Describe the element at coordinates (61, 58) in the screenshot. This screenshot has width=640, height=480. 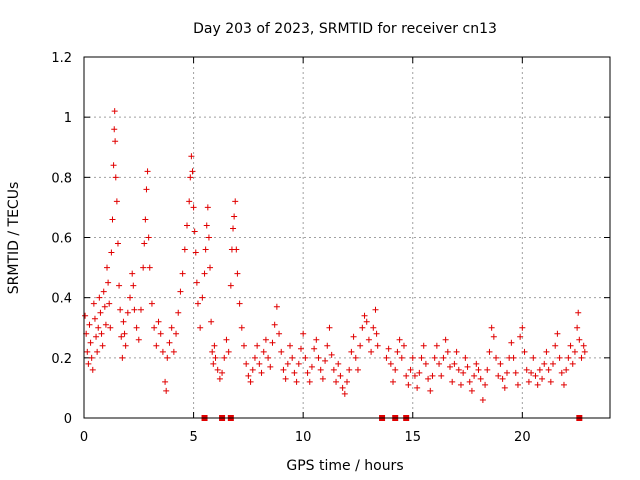
I see `y-tick-label: 1.2` at that location.